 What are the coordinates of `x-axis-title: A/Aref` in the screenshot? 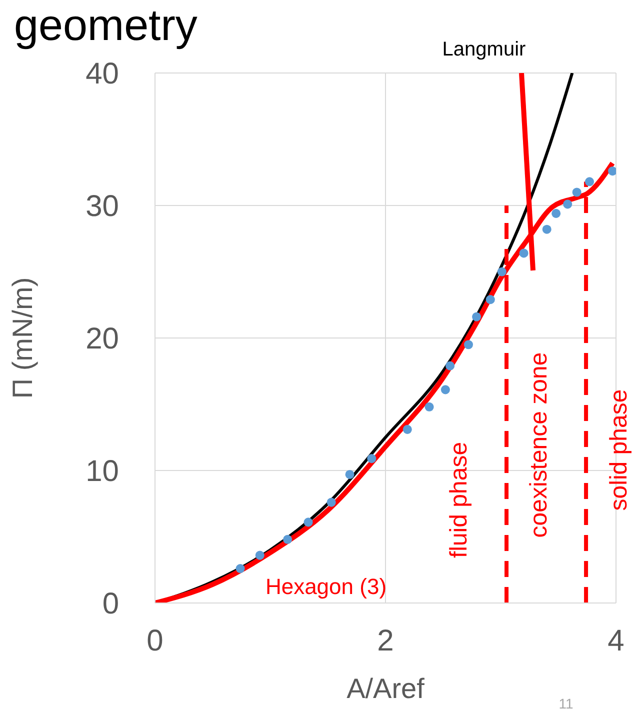 It's located at (385, 688).